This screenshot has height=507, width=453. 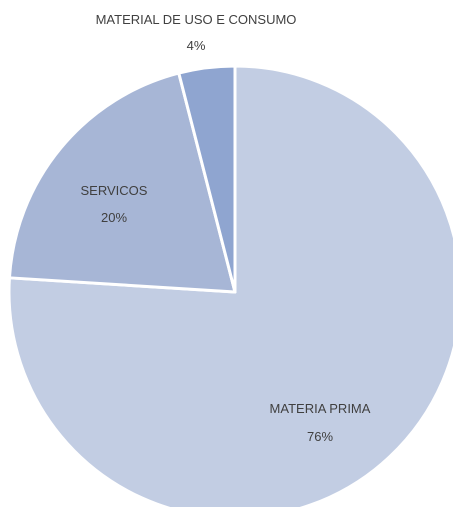 What do you see at coordinates (320, 408) in the screenshot?
I see `slice-label-materia-prima-name: MATERIA PRIMA` at bounding box center [320, 408].